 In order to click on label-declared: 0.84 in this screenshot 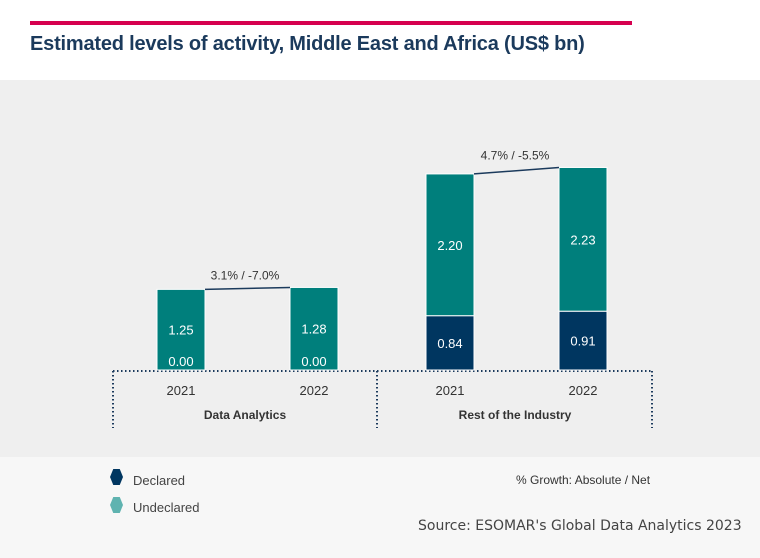, I will do `click(449, 343)`.